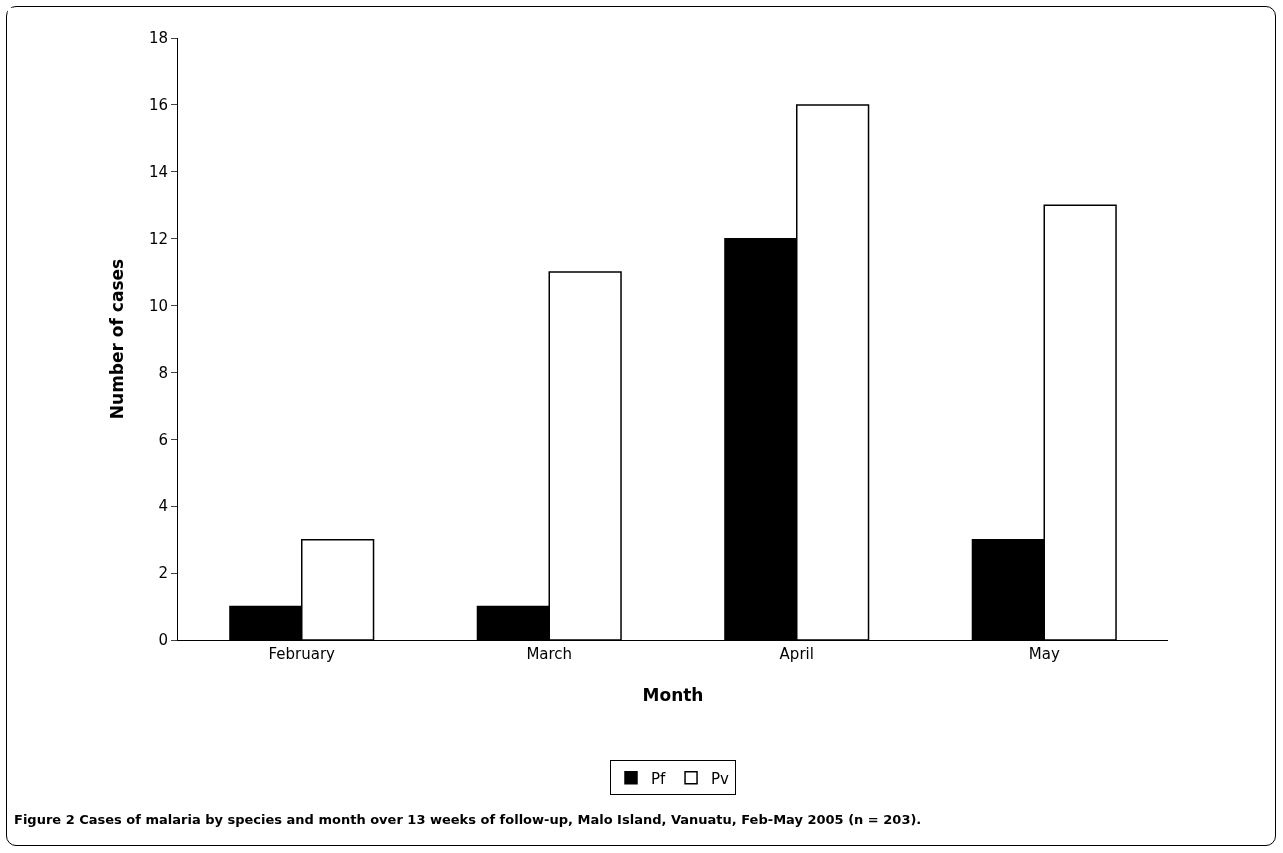 The width and height of the screenshot is (1283, 853). Describe the element at coordinates (163, 506) in the screenshot. I see `y-tick-label: 4` at that location.